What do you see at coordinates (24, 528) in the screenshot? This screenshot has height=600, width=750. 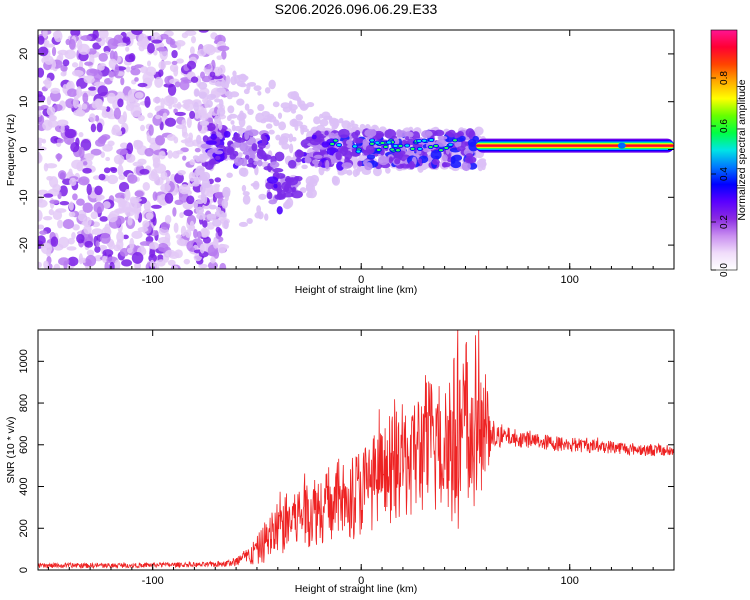 I see `y-tick-label: 200` at bounding box center [24, 528].